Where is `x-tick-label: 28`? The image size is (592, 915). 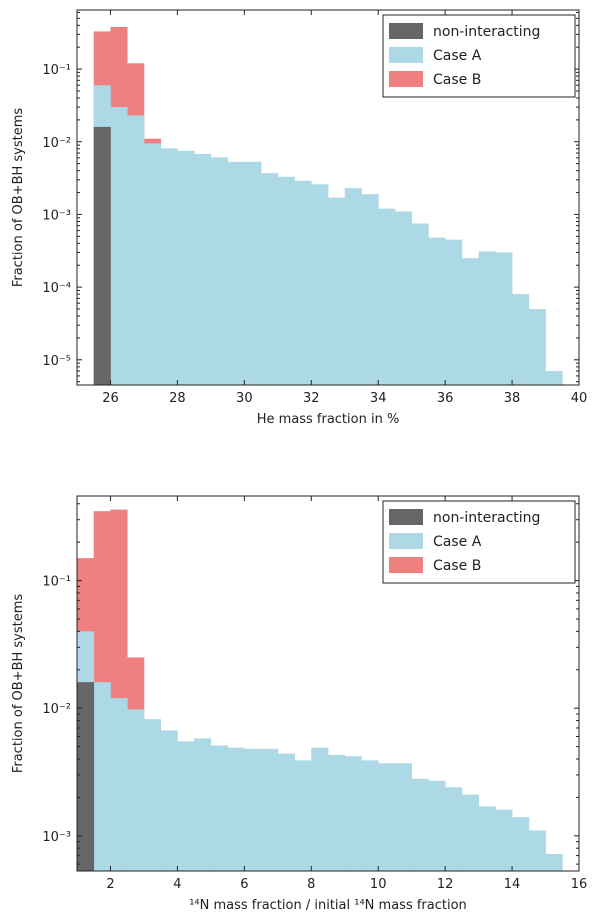 x-tick-label: 28 is located at coordinates (177, 398).